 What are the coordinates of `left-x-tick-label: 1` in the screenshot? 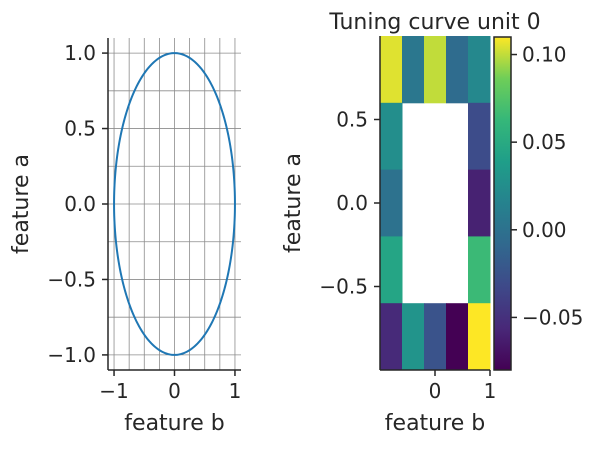 It's located at (235, 391).